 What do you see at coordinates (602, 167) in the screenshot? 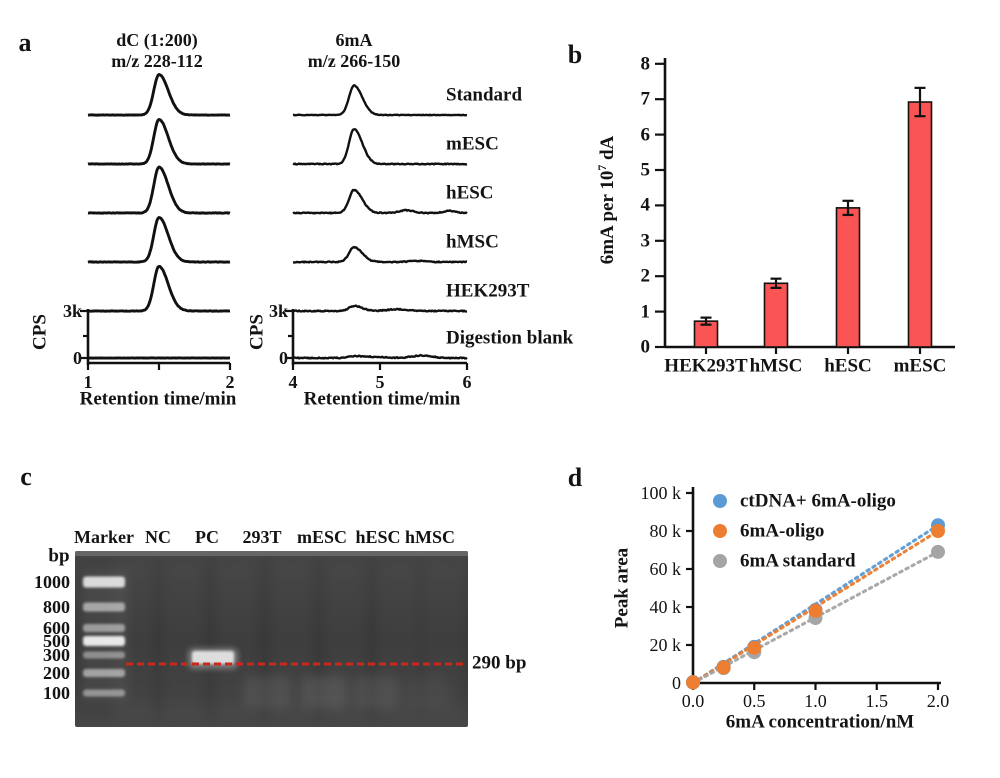
I see `panel-b-ylabel-superscript: 7` at bounding box center [602, 167].